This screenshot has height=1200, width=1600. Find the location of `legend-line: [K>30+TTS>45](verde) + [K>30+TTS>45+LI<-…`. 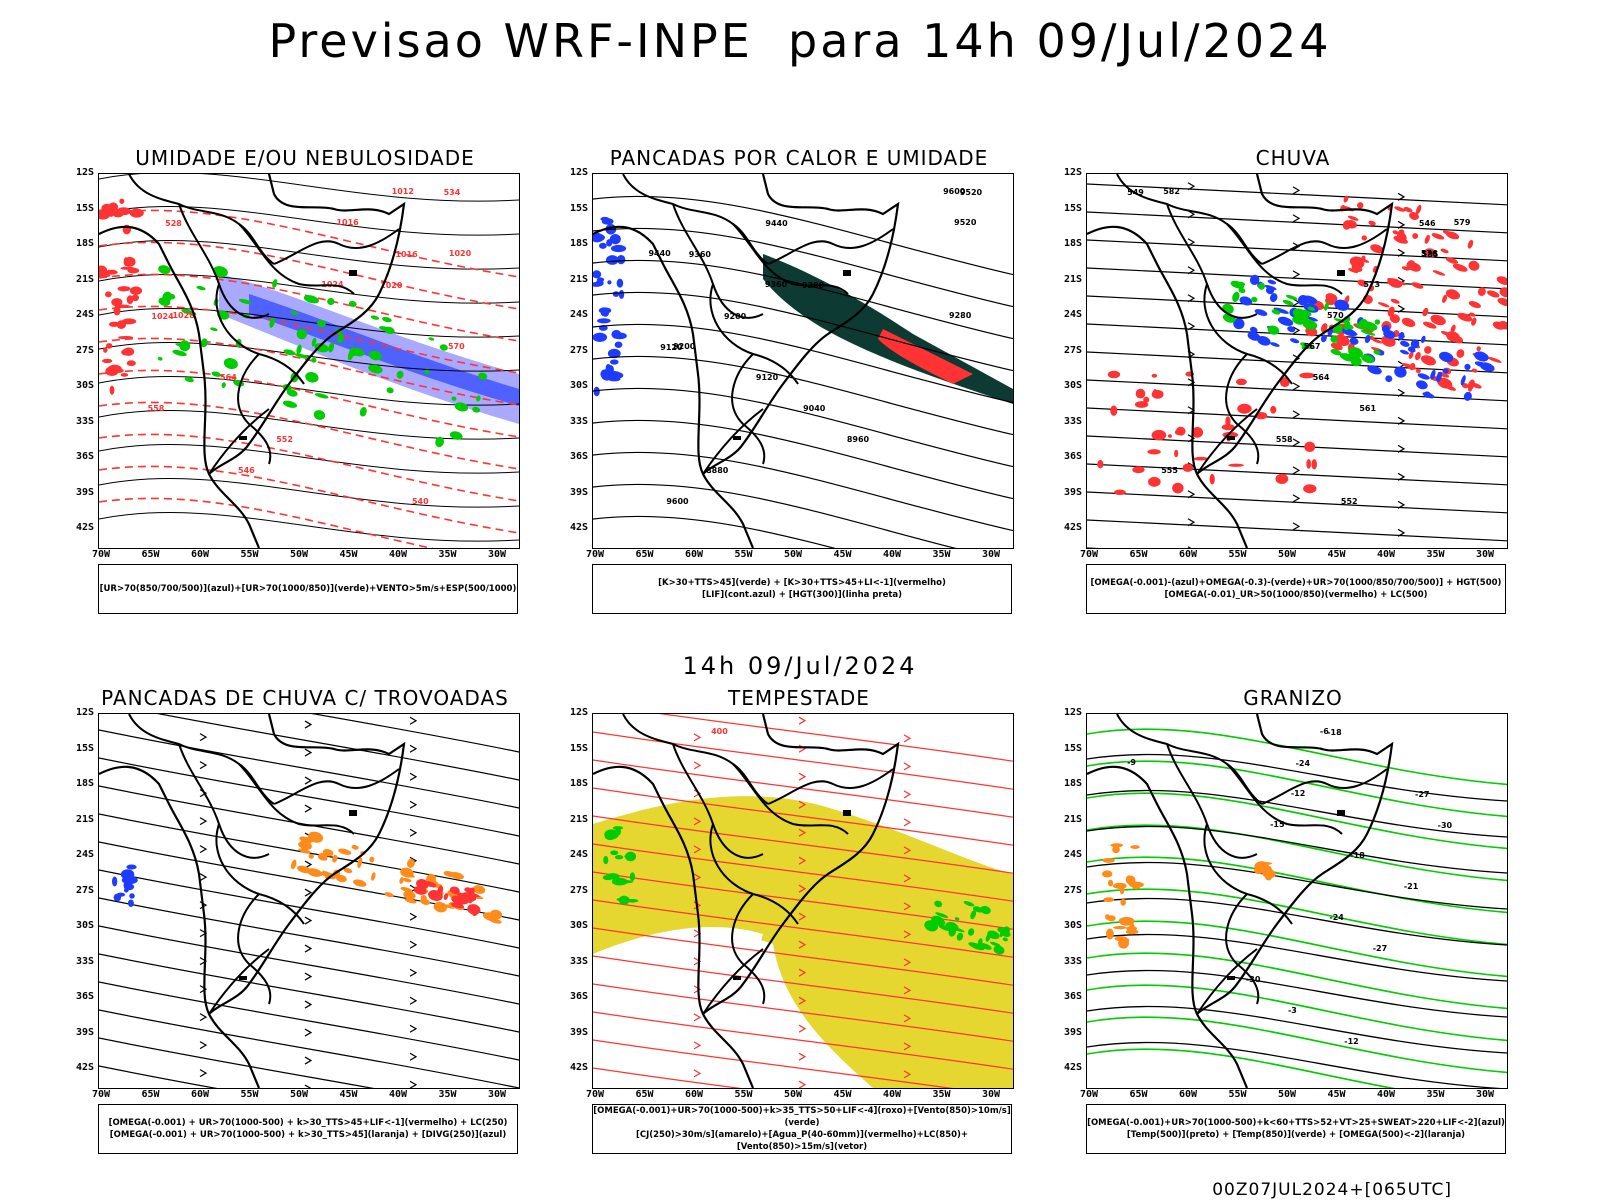

legend-line: [K>30+TTS>45](verde) + [K>30+TTS>45+LI<-… is located at coordinates (802, 583).